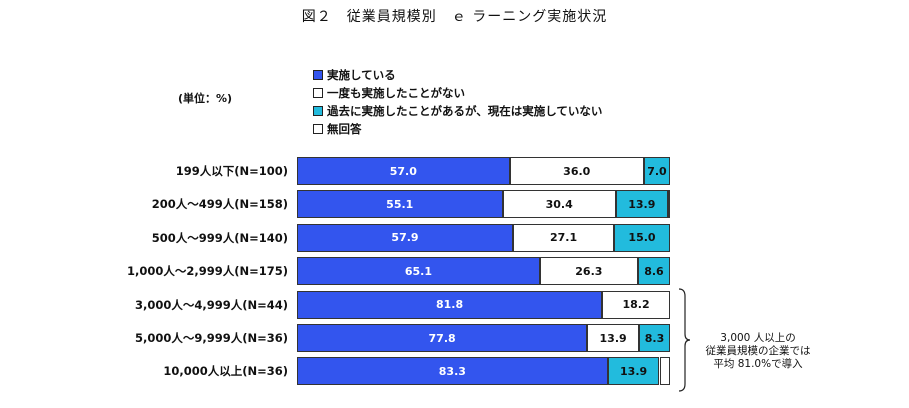 The height and width of the screenshot is (408, 909). What do you see at coordinates (758, 364) in the screenshot?
I see `annotation-line: 平均 81.0%で導入` at bounding box center [758, 364].